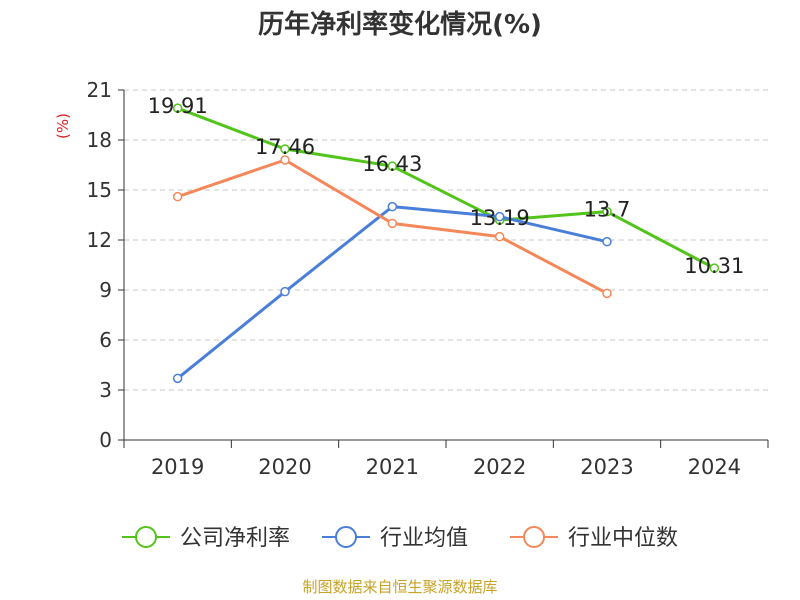 This screenshot has width=800, height=600. I want to click on legend: 公司净利率 行业均值 行业中位数, so click(400, 538).